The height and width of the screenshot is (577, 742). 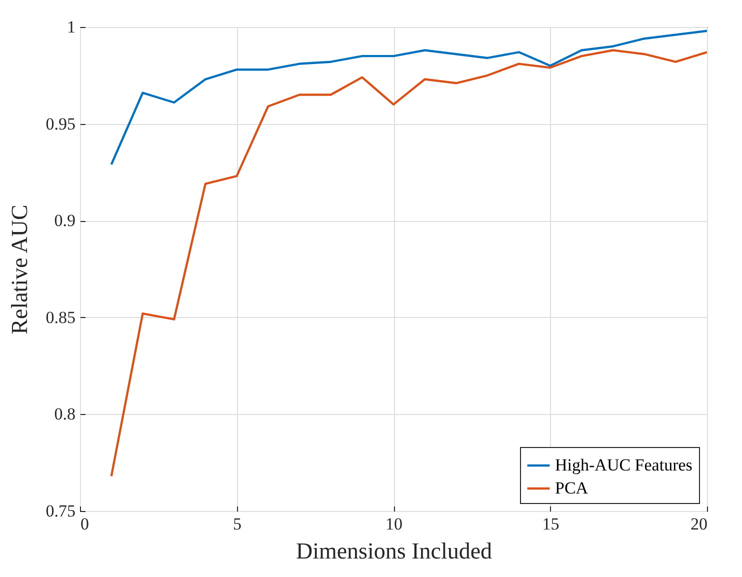 I want to click on x-tick-label: 5, so click(x=237, y=524).